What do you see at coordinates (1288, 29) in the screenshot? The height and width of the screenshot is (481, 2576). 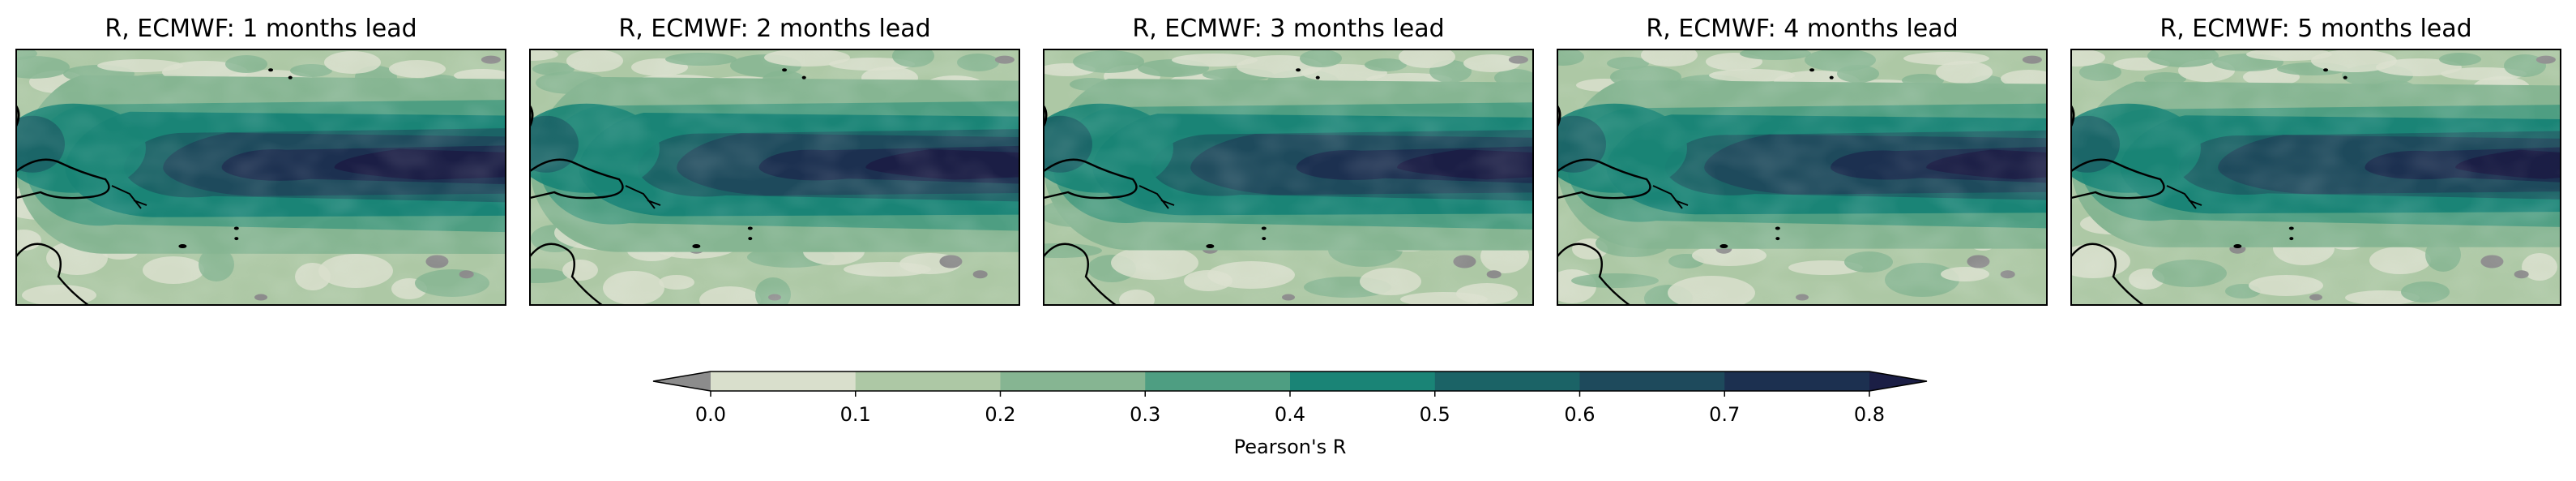 I see `panel-title: R, ECMWF: 3 months lead` at bounding box center [1288, 29].